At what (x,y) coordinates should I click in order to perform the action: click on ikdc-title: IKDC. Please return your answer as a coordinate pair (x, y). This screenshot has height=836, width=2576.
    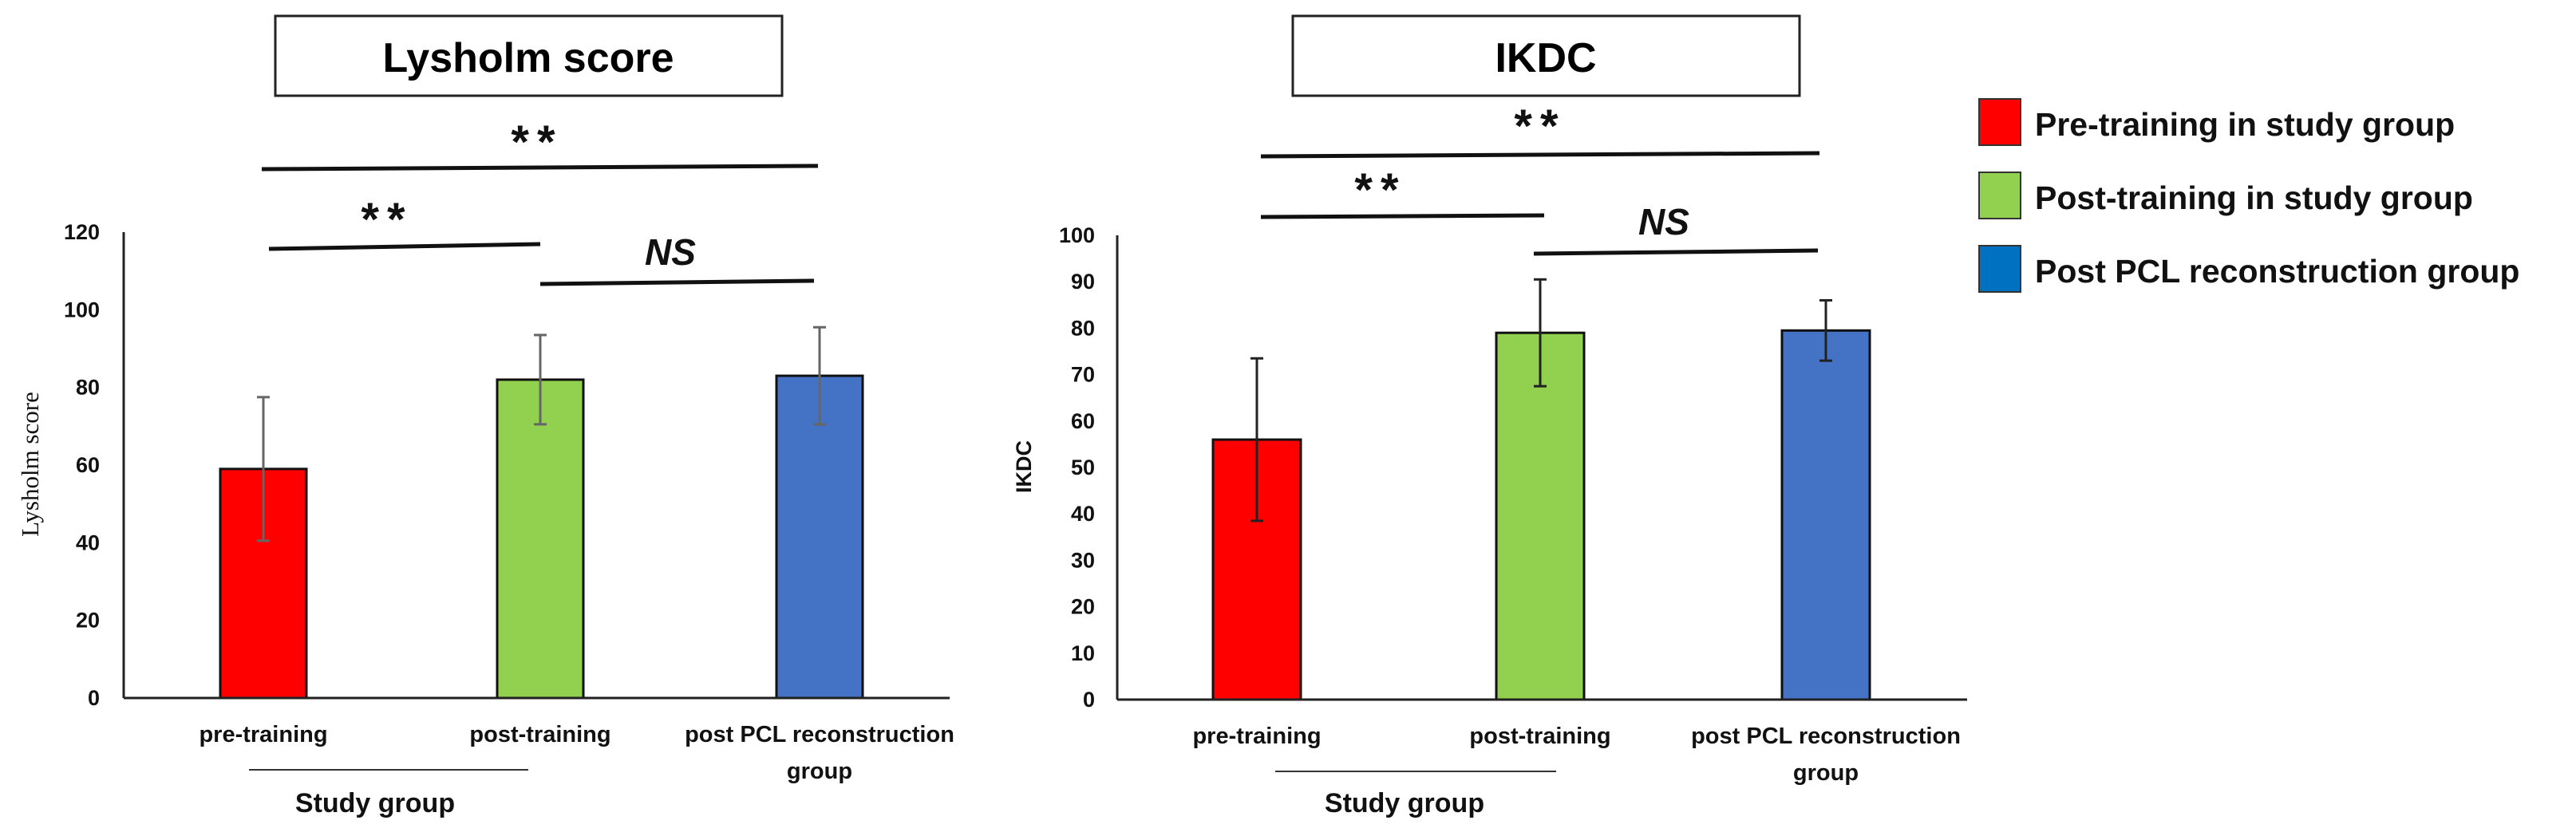
    Looking at the image, I should click on (1545, 58).